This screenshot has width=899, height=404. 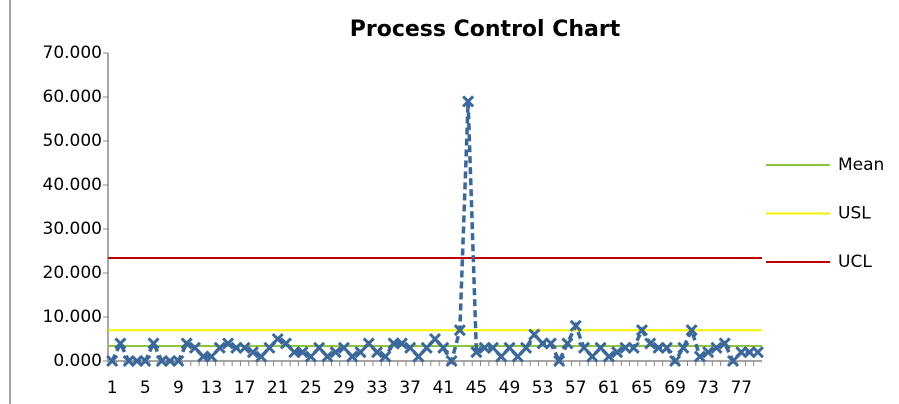 I want to click on y-tick-label: 70.000, so click(x=72, y=53).